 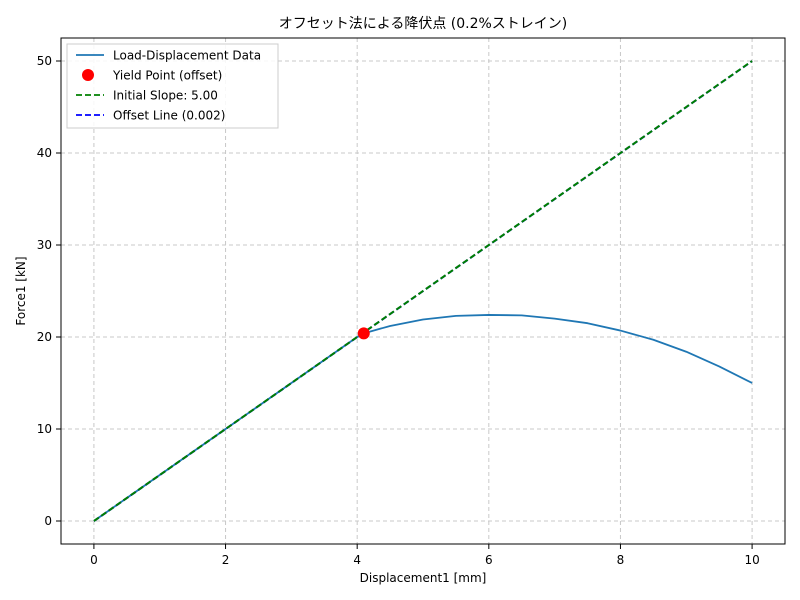 I want to click on legend-label-load-displacement-data: Load-Displacement Data, so click(x=187, y=56).